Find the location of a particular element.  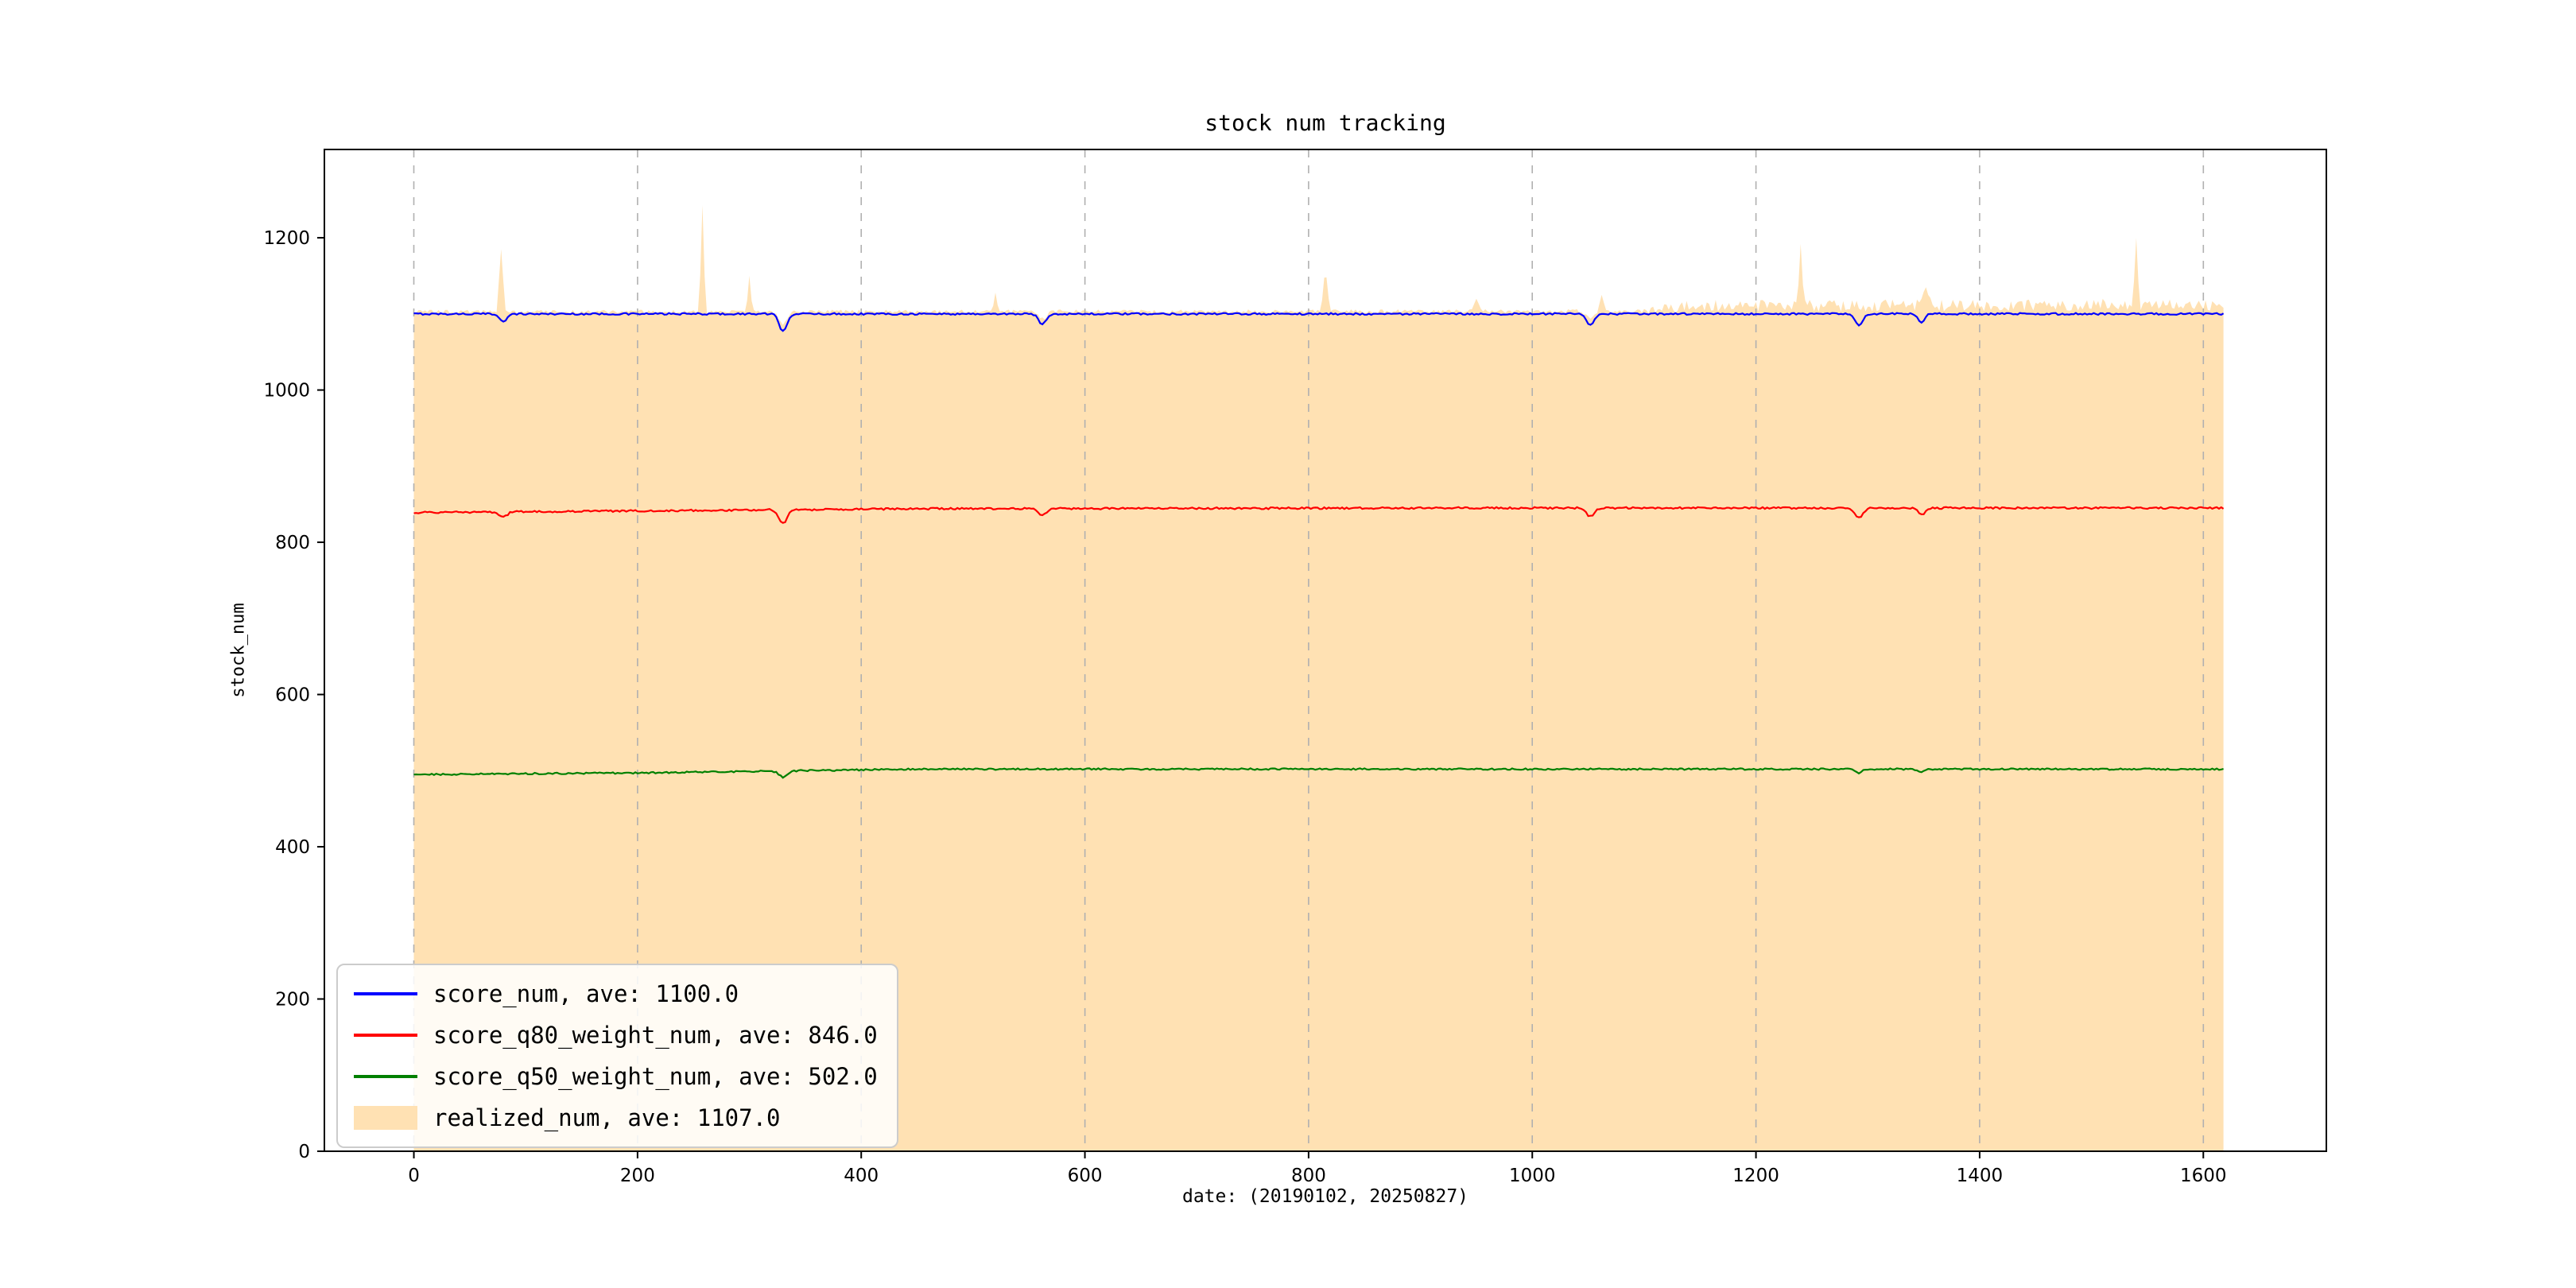

svg-text: 1600 is located at coordinates (2203, 1176).